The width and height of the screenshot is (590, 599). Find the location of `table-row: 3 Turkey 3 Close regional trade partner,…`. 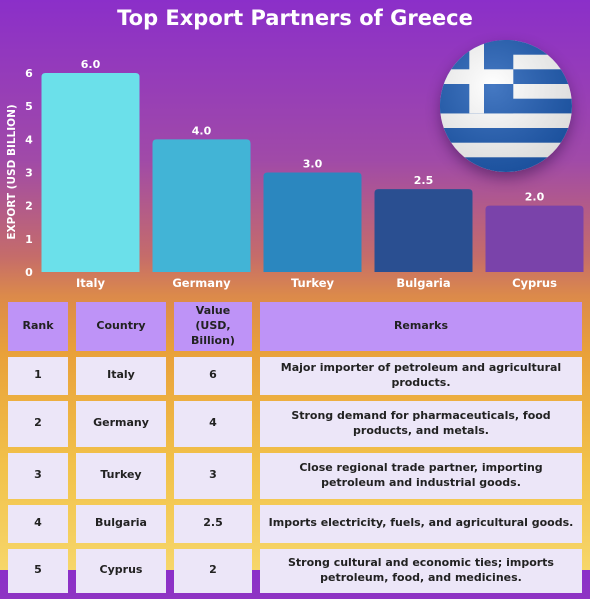

table-row: 3 Turkey 3 Close regional trade partner,… is located at coordinates (295, 475).